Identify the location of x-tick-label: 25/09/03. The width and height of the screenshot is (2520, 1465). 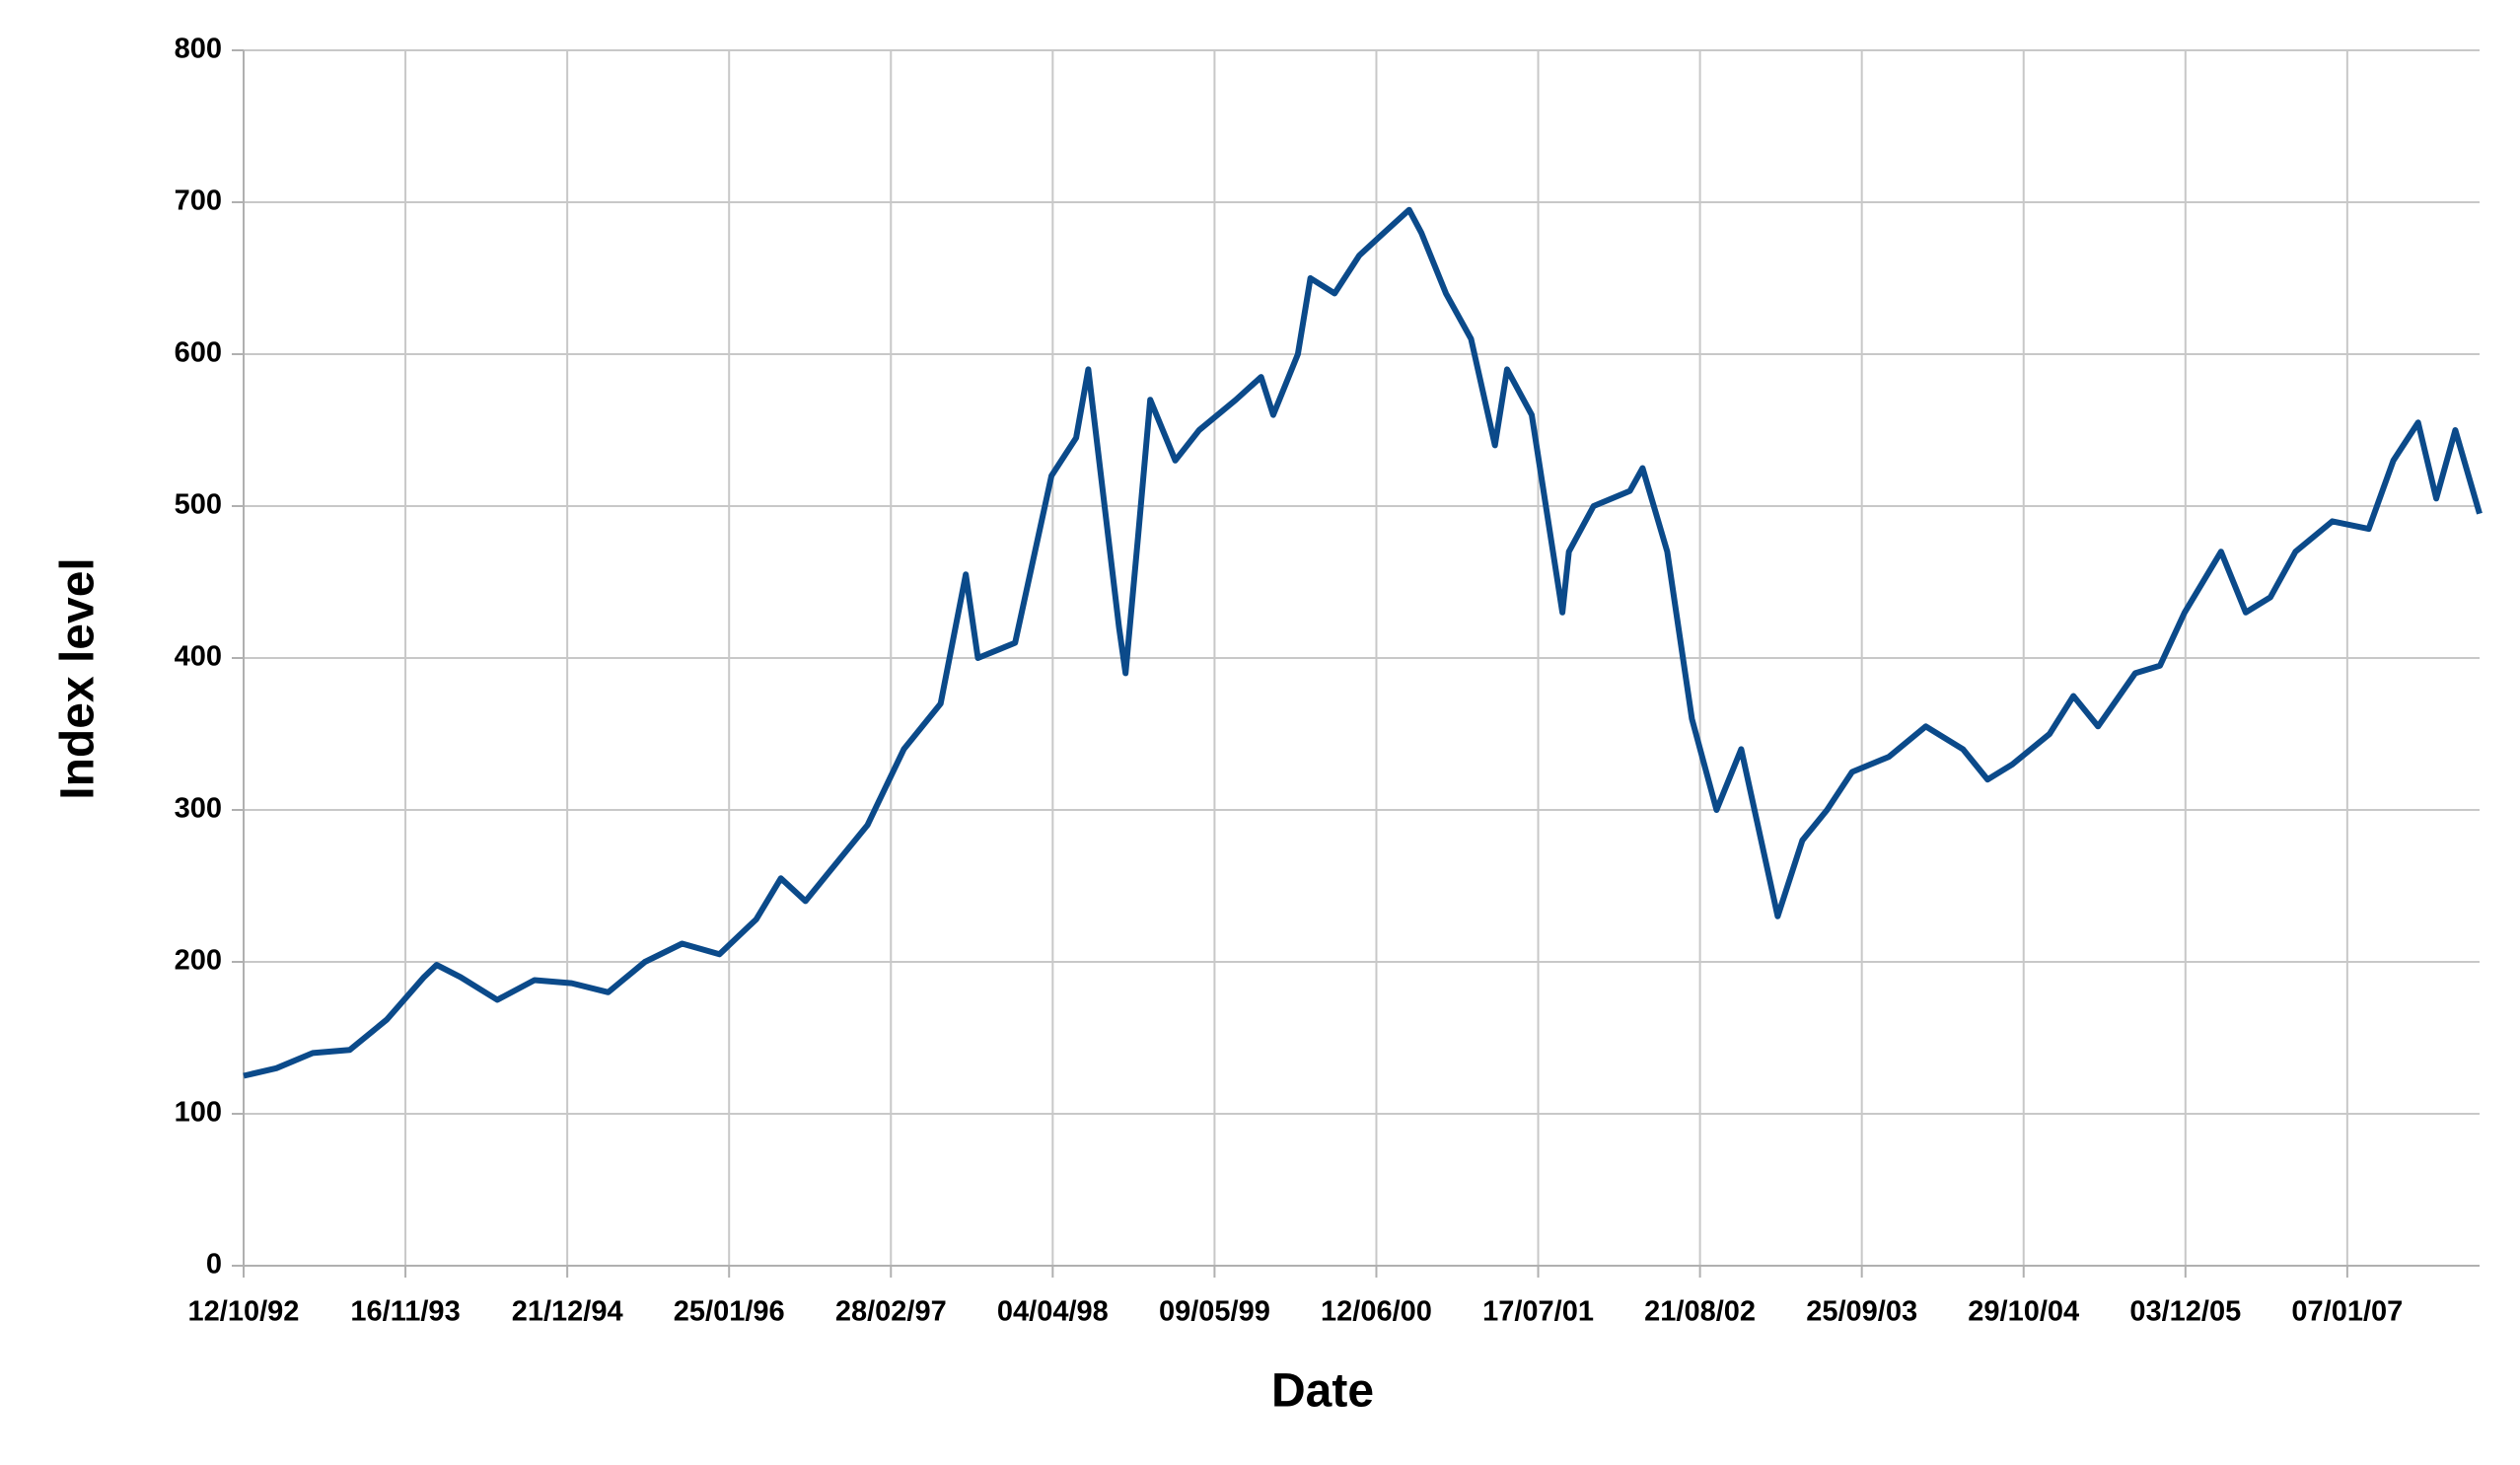
(1861, 1312).